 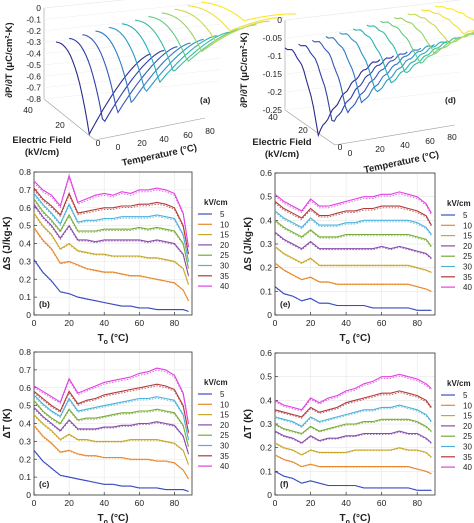 What do you see at coordinates (7, 244) in the screenshot?
I see `y-axis-label: ΔS (J/kg-K)` at bounding box center [7, 244].